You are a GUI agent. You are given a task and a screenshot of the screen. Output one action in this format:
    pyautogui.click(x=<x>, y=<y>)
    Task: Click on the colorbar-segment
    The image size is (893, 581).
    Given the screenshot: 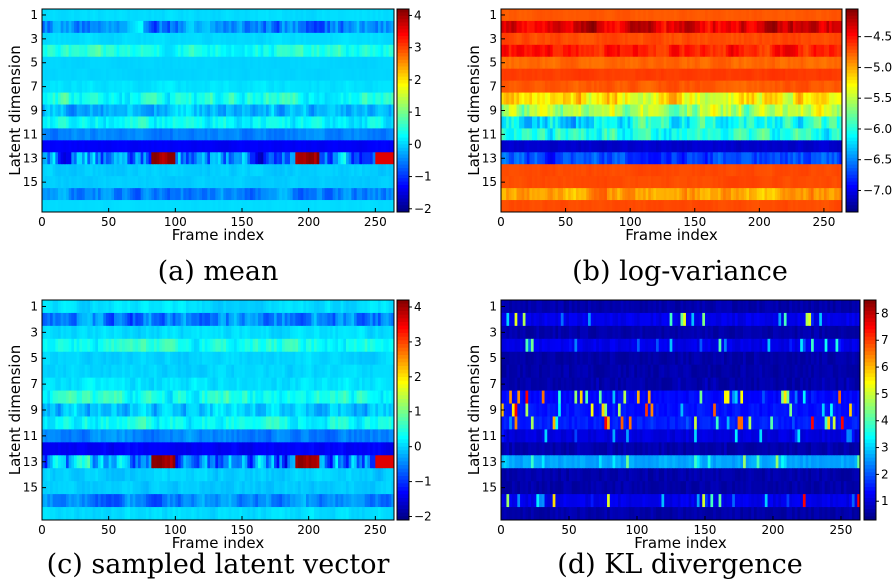 What is the action you would take?
    pyautogui.click(x=403, y=78)
    